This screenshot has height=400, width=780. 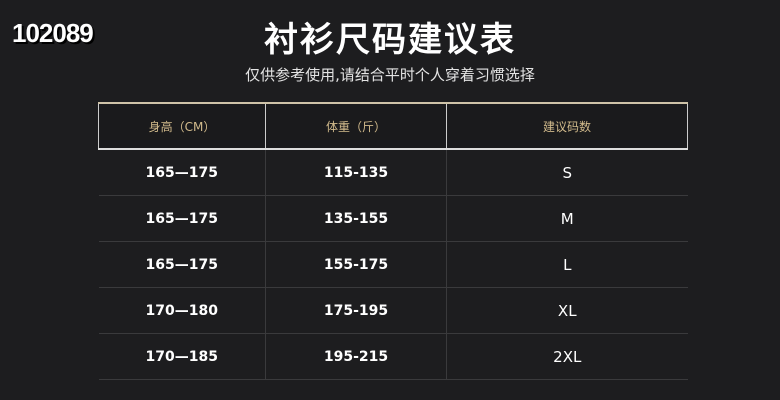 What do you see at coordinates (356, 310) in the screenshot?
I see `weight-cell: 175-195` at bounding box center [356, 310].